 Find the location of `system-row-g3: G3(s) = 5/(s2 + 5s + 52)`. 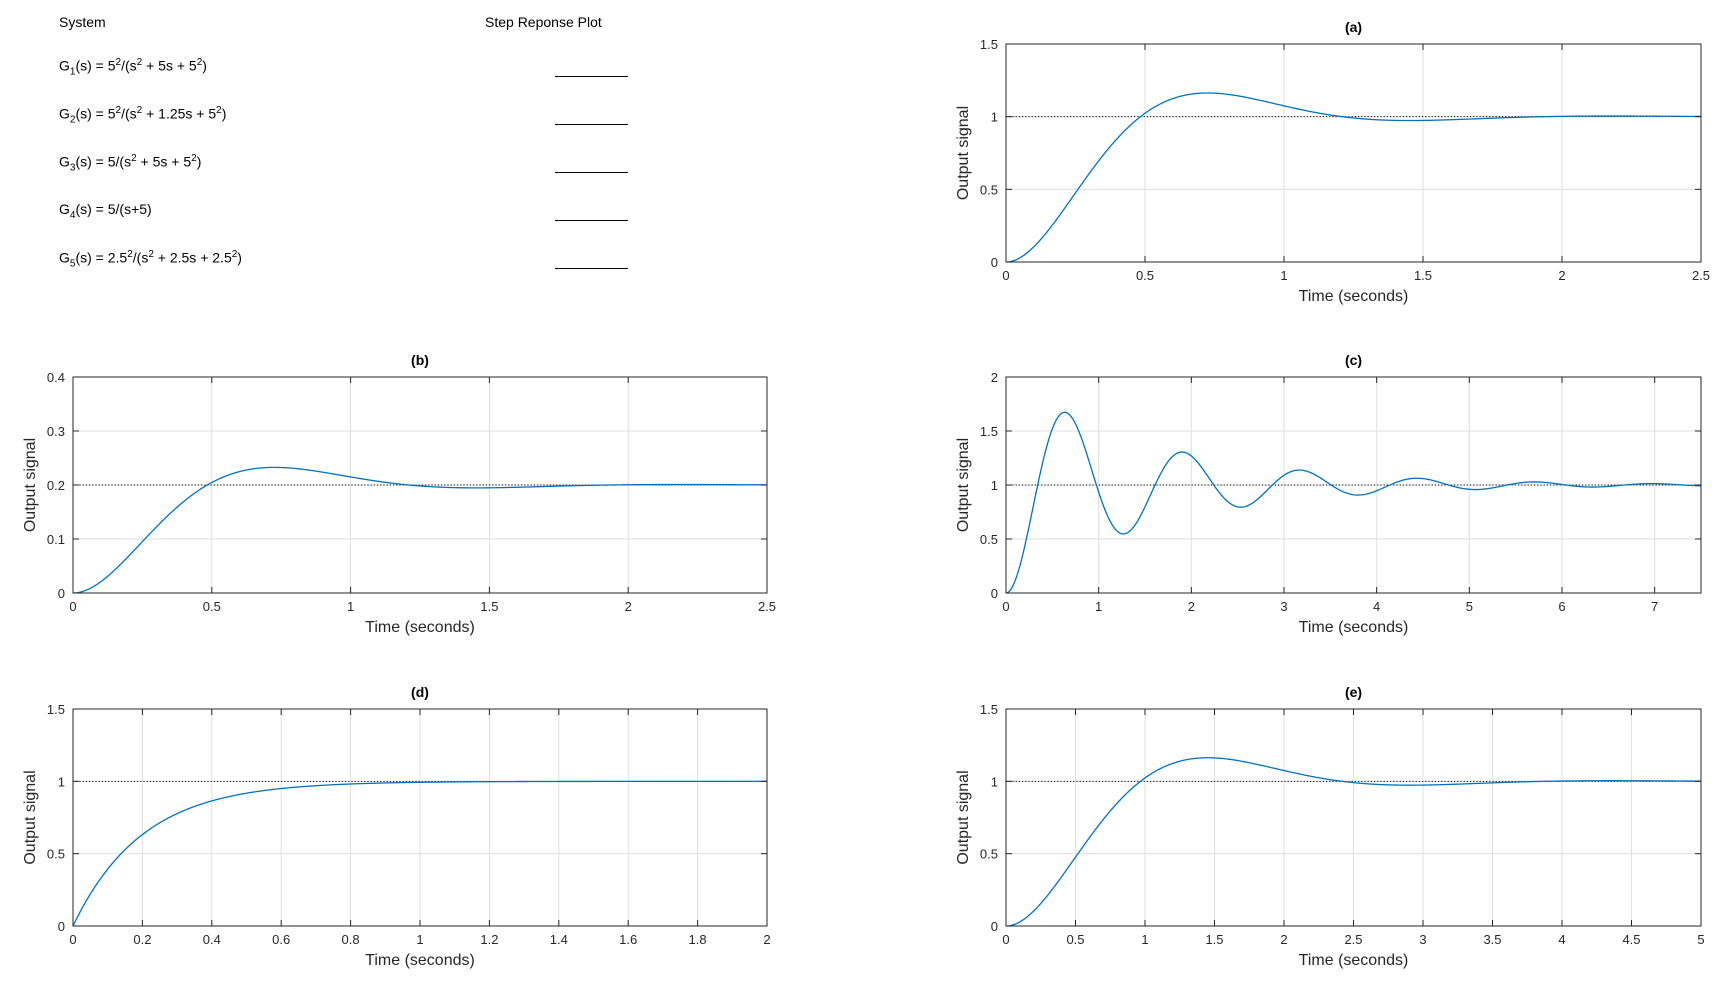

system-row-g3: G3(s) = 5/(s2 + 5s + 52) is located at coordinates (130, 163).